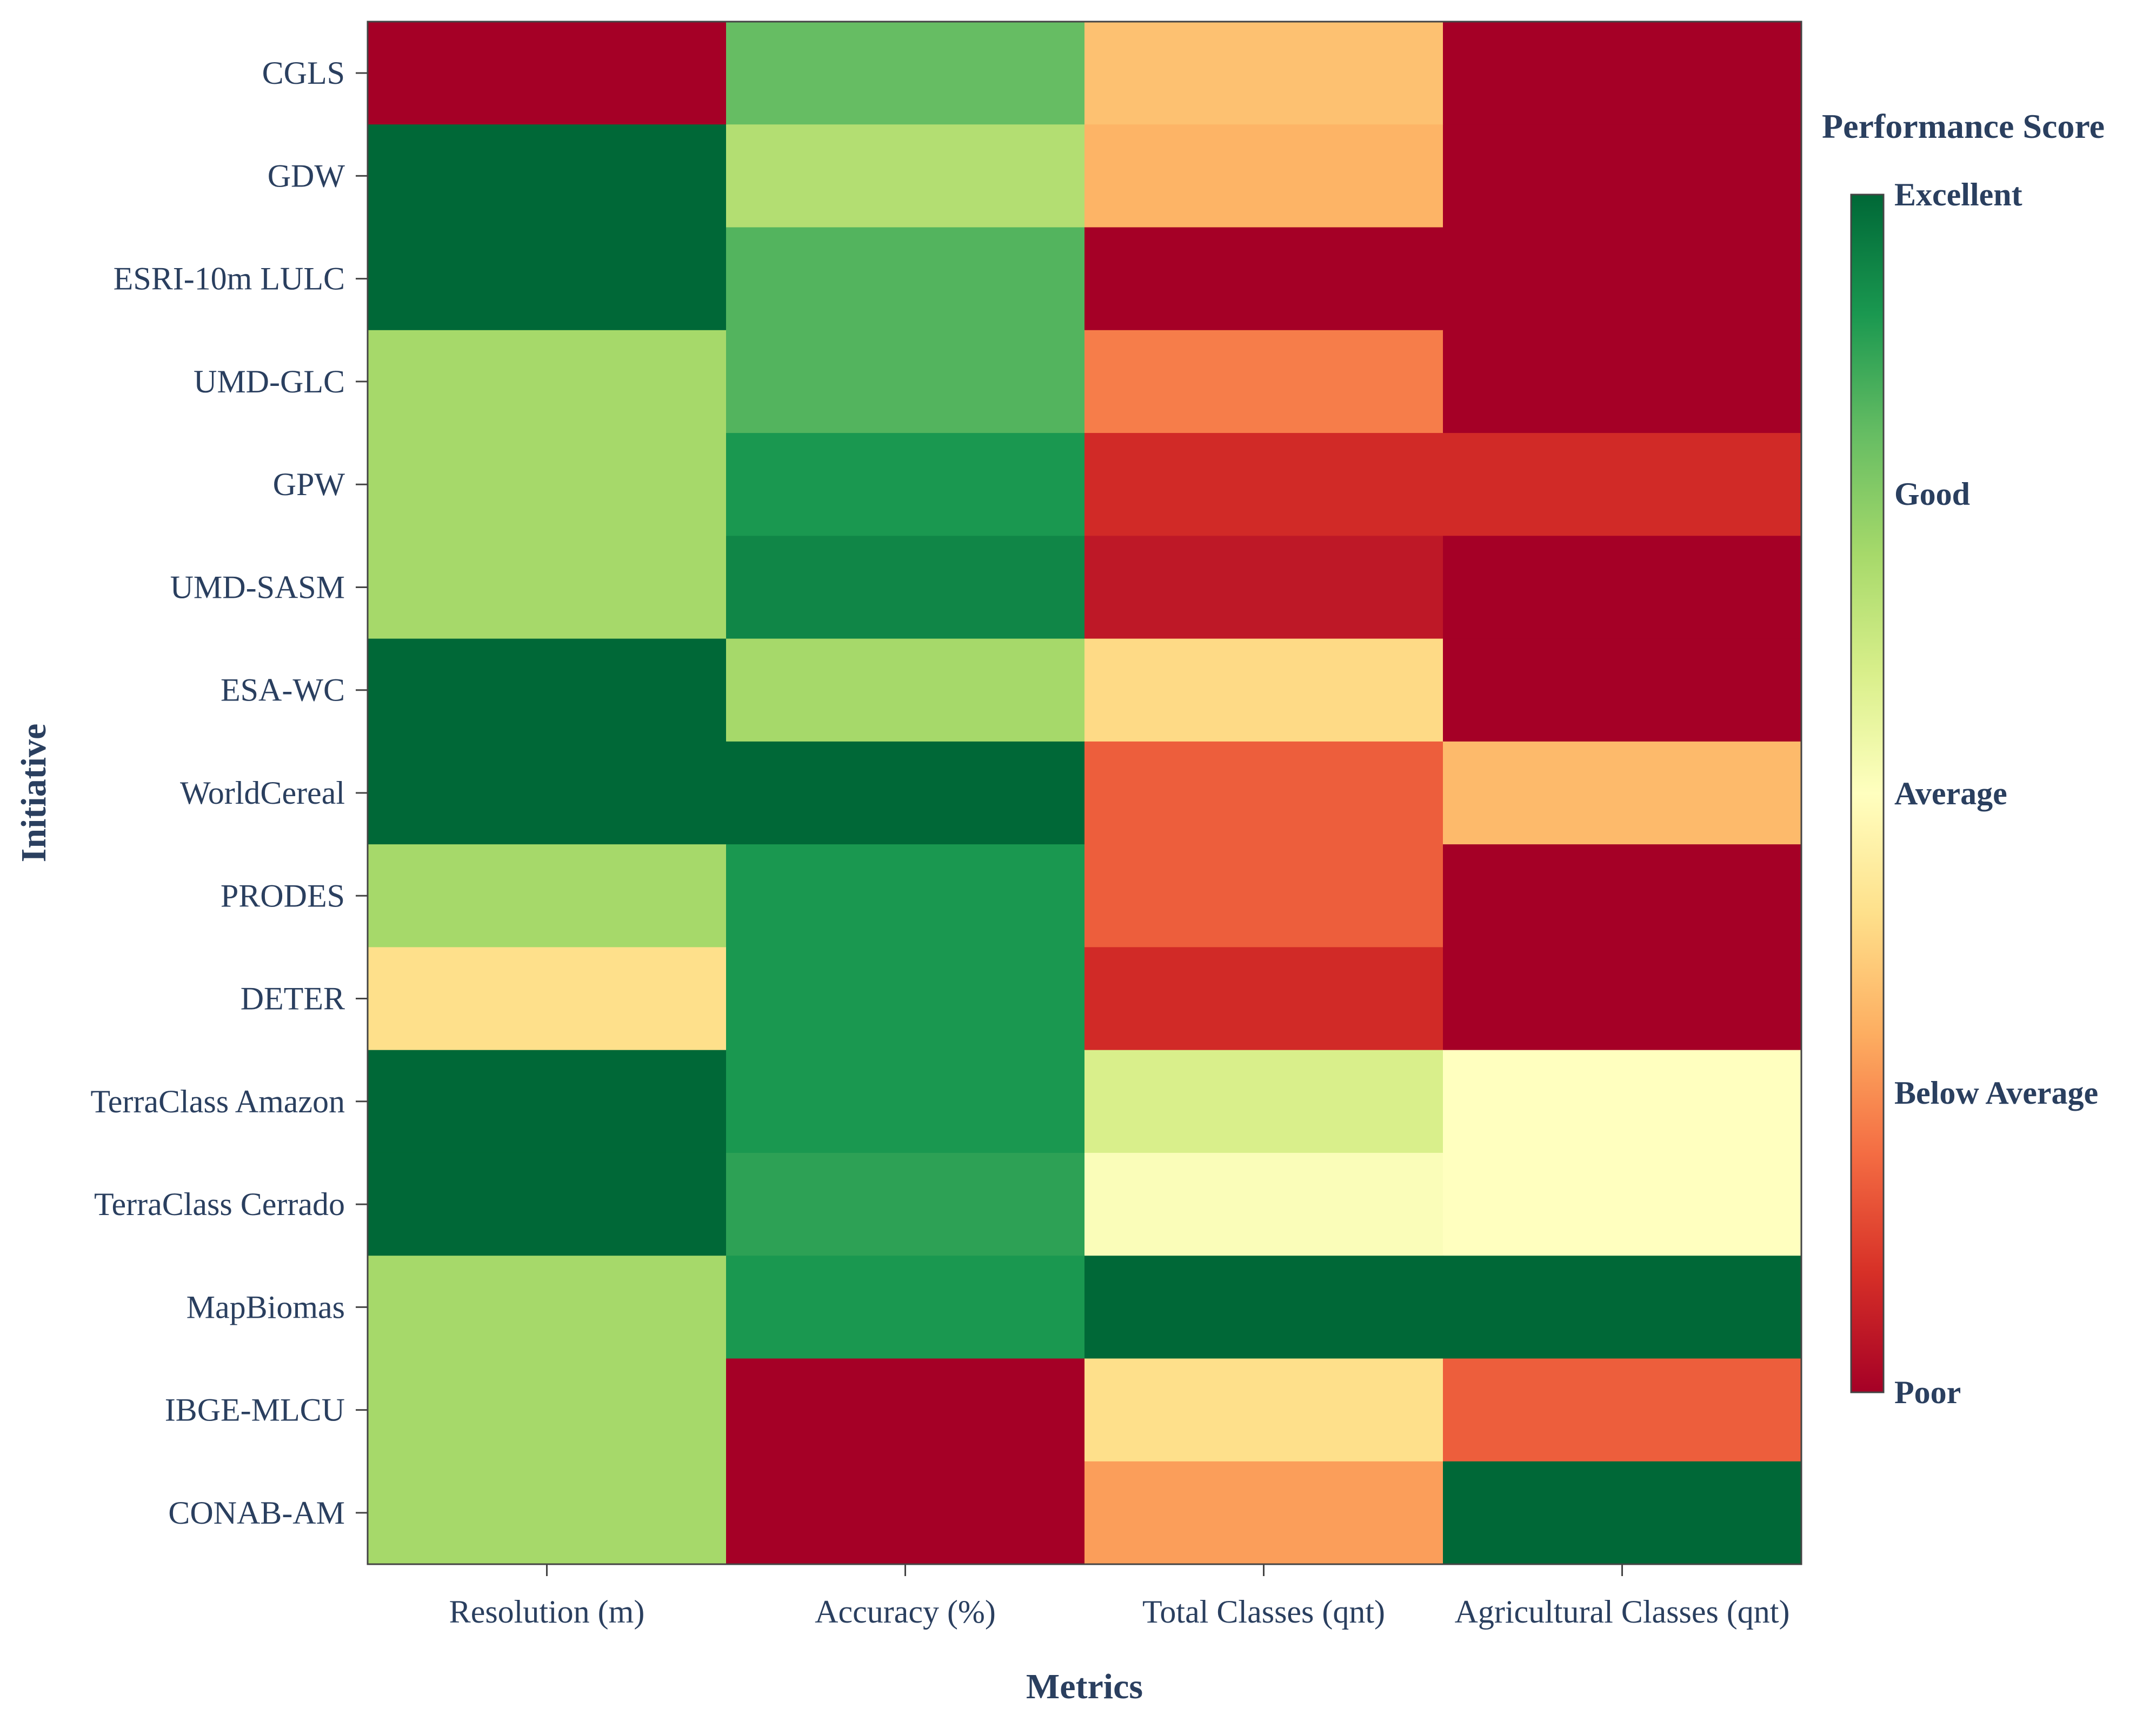 The image size is (2156, 1715). I want to click on x-tick-label: Resolution (m), so click(547, 1612).